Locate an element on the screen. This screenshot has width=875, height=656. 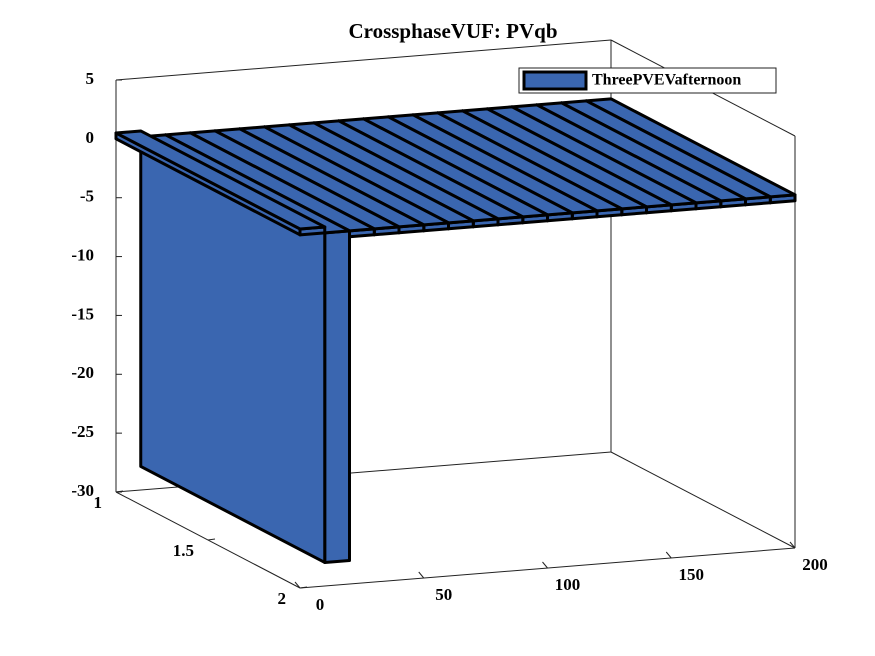
y-tick-label: 2 is located at coordinates (282, 598).